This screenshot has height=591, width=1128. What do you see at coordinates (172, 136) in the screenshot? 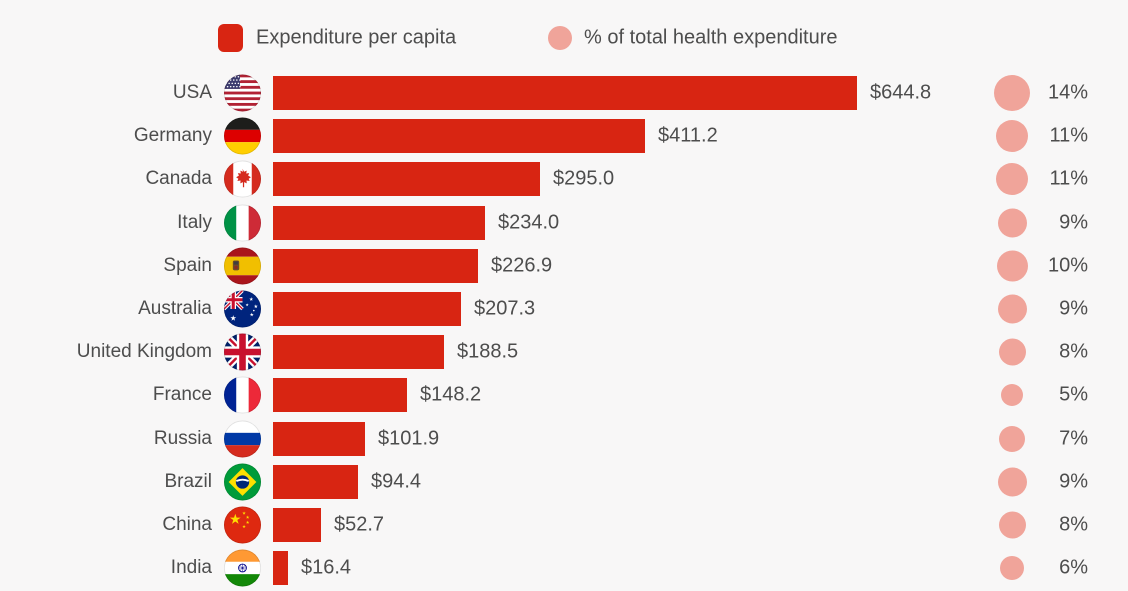
I see `country-label-germany: Germany` at bounding box center [172, 136].